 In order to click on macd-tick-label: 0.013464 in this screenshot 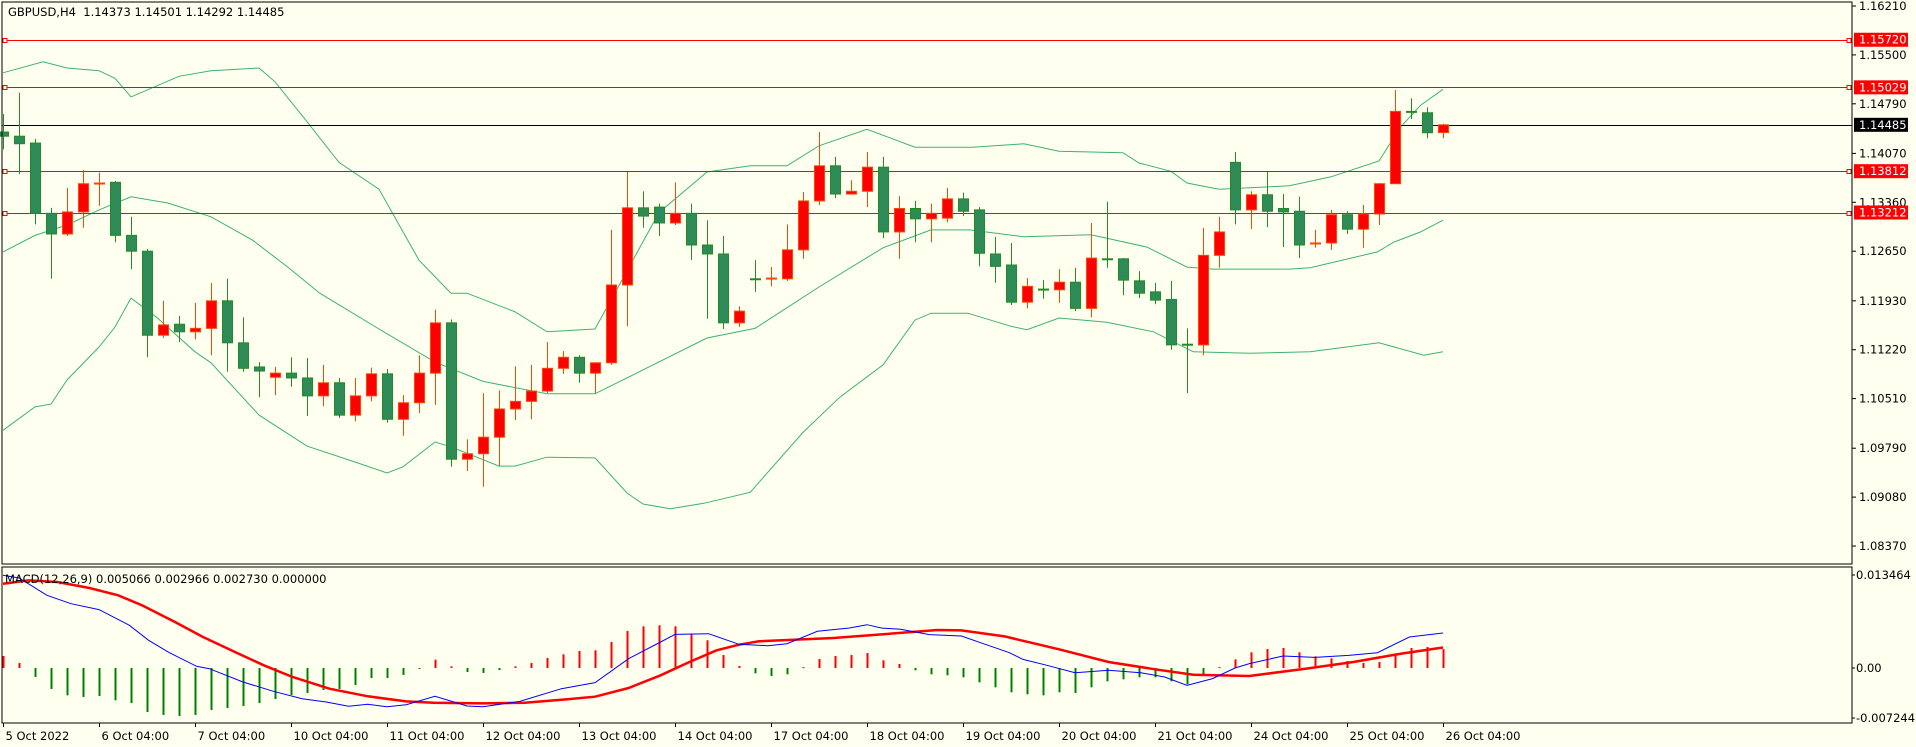, I will do `click(1883, 575)`.